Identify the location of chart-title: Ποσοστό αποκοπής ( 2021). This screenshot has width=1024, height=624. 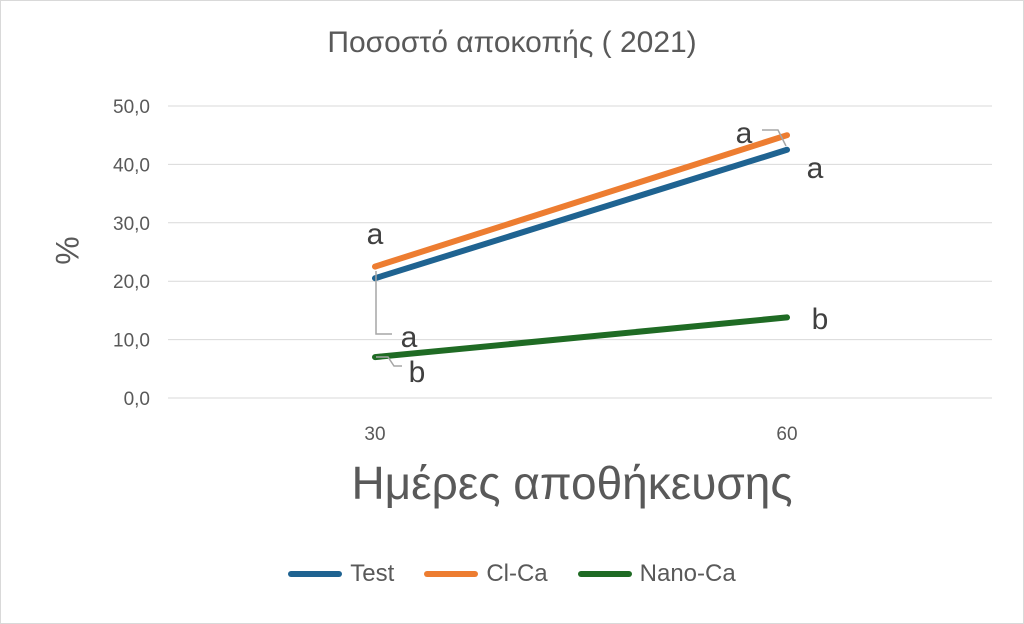
(512, 42).